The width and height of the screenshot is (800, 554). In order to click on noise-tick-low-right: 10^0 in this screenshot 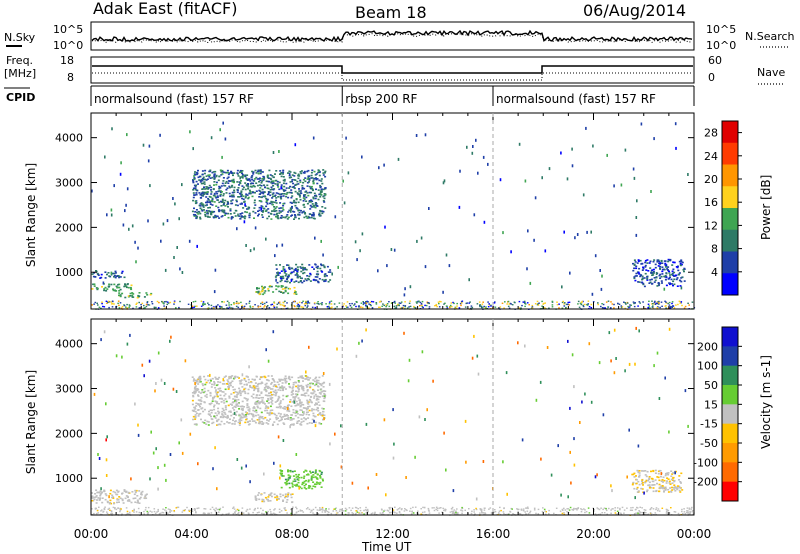, I will do `click(721, 45)`.